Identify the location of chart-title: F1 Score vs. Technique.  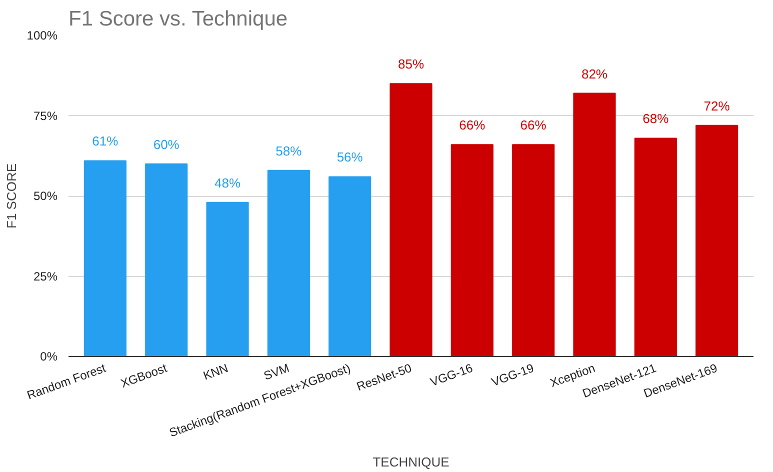
(178, 19).